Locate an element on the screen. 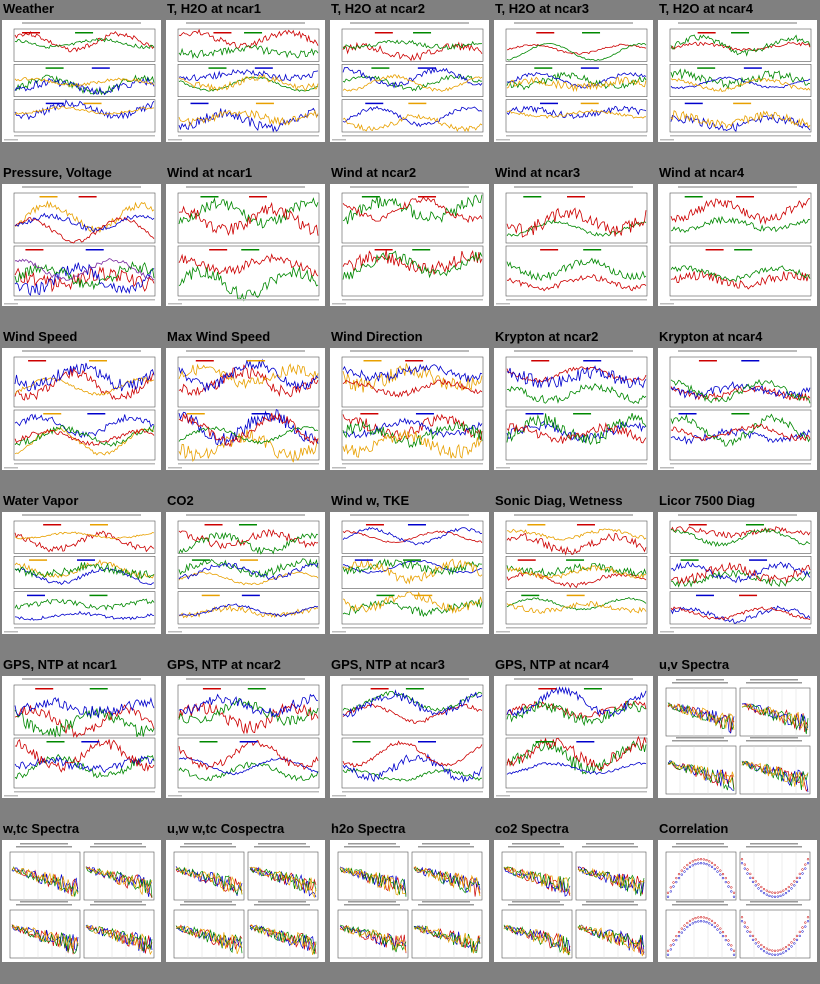  plot-tile: co2 Spectra is located at coordinates (574, 902).